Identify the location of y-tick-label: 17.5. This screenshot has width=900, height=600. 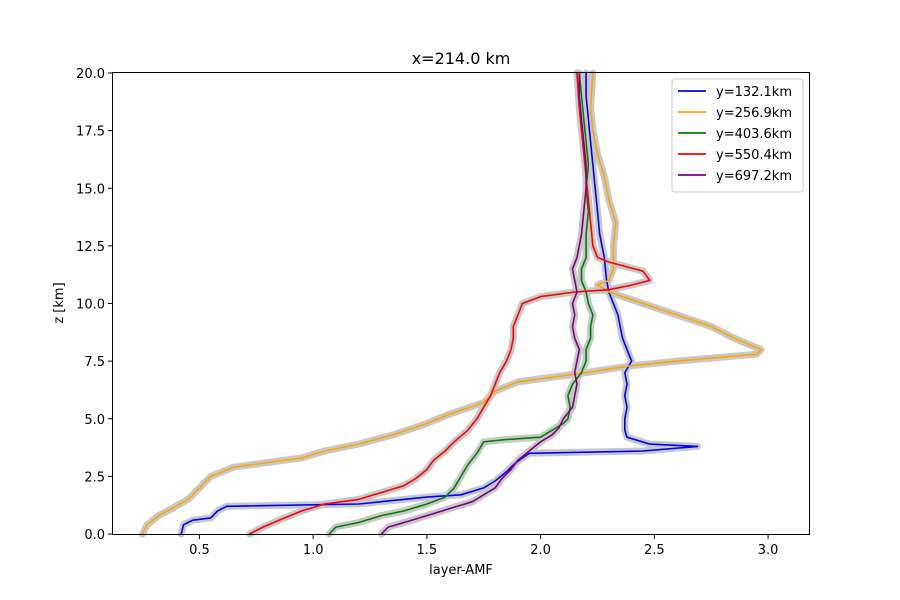
(90, 132).